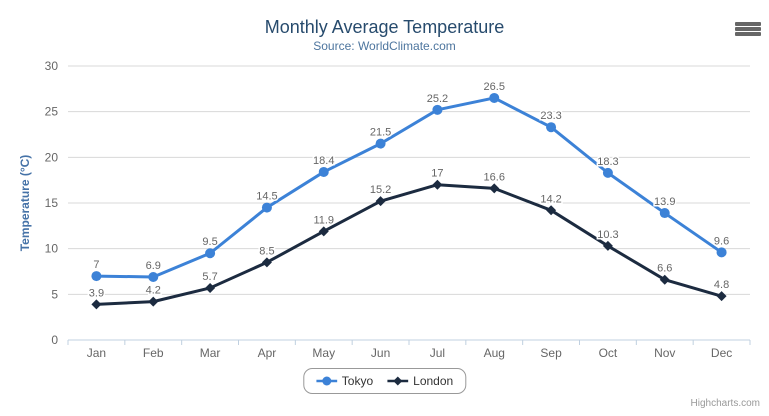 This screenshot has height=416, width=769. Describe the element at coordinates (550, 199) in the screenshot. I see `london-data-label: 14.2` at that location.